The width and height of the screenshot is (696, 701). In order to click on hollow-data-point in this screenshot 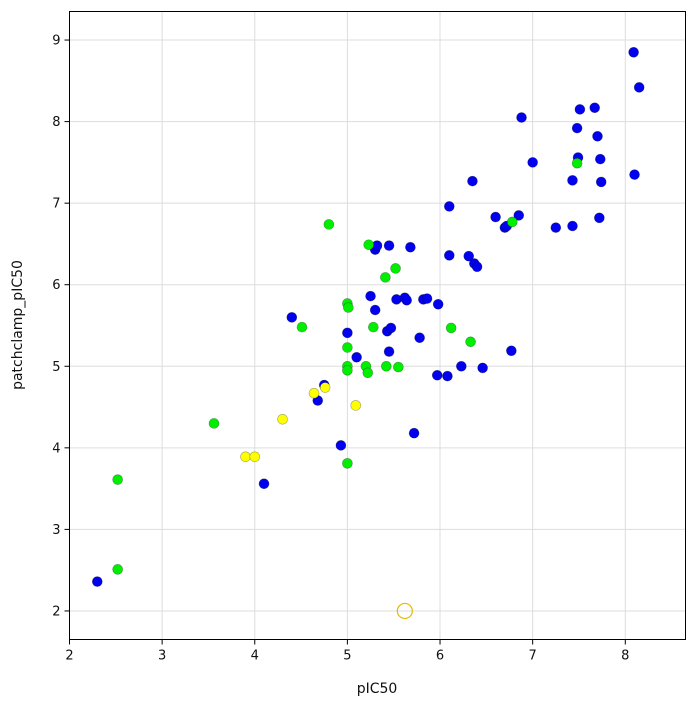, I will do `click(404, 611)`.